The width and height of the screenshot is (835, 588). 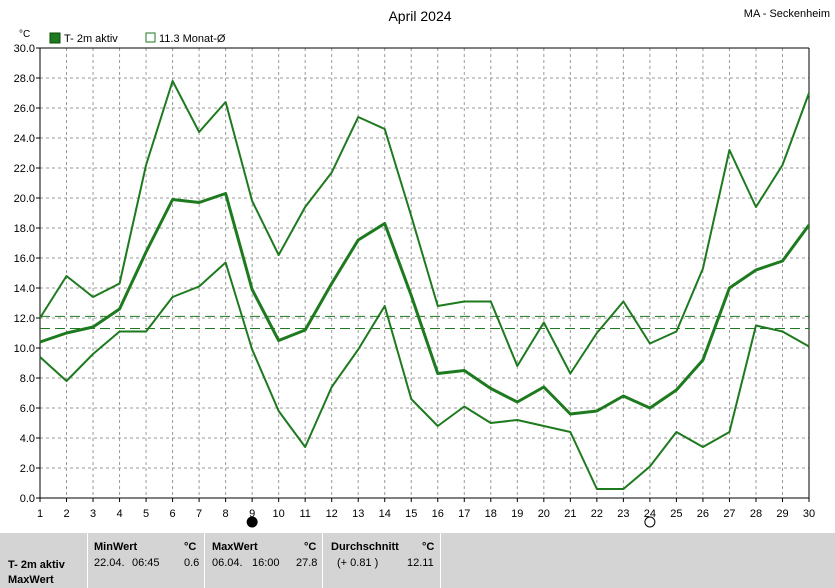 What do you see at coordinates (137, 38) in the screenshot?
I see `legend: T- 2m aktiv 11.3 Monat-Ø` at bounding box center [137, 38].